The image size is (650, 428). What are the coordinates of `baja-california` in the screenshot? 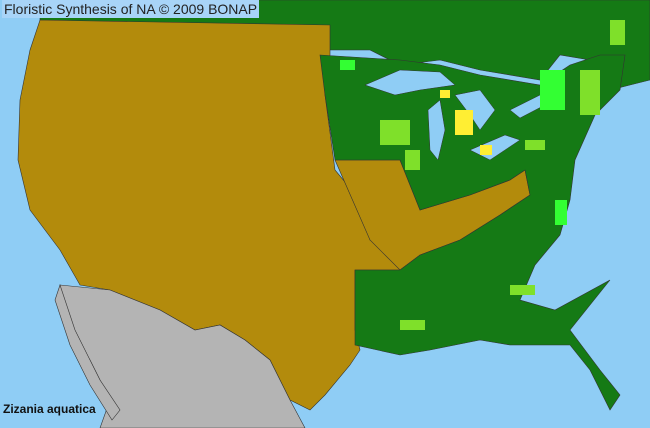 It's located at (87, 352).